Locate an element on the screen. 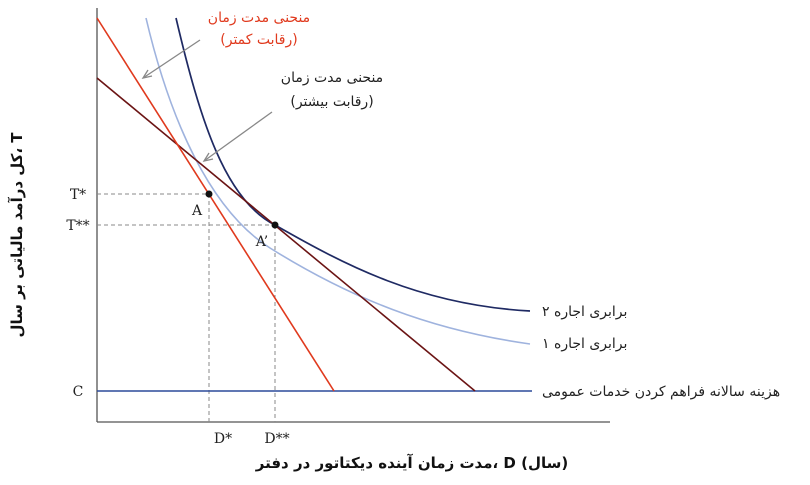 The width and height of the screenshot is (810, 485). annotation-more-competition-line2: (رقابت بیشتر) is located at coordinates (331, 102).